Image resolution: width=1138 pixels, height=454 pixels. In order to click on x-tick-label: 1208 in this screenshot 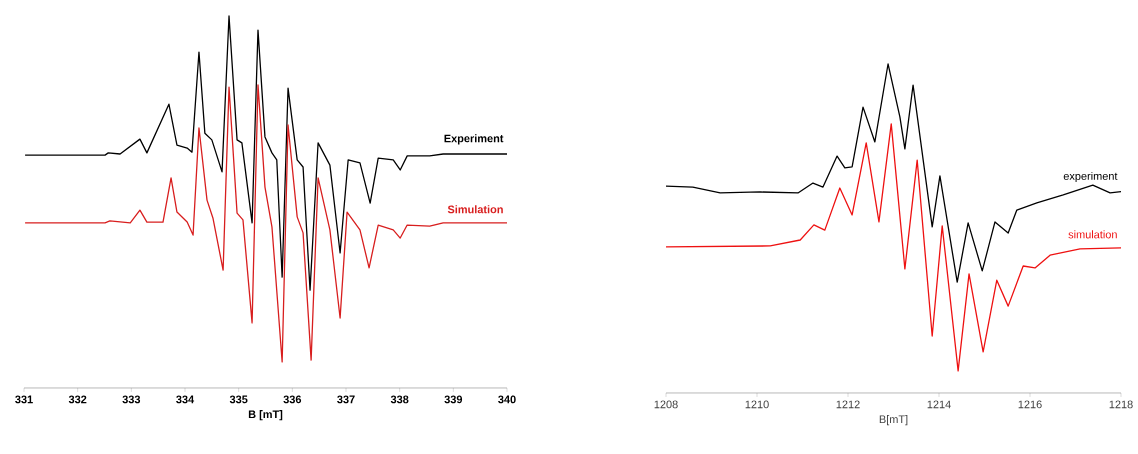, I will do `click(666, 404)`.